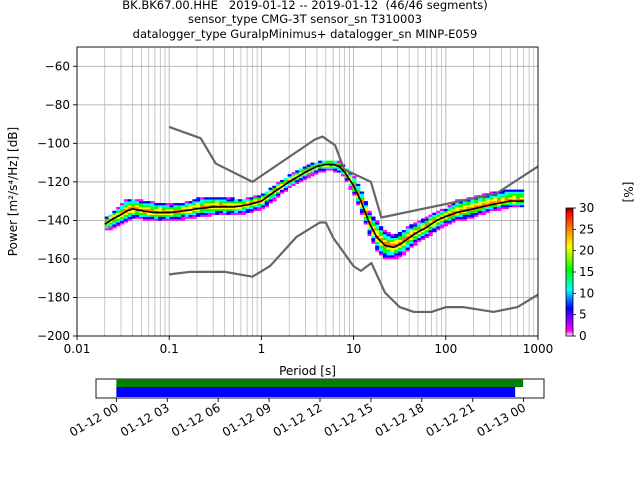  Describe the element at coordinates (628, 192) in the screenshot. I see `colorbar-label: [%]` at that location.